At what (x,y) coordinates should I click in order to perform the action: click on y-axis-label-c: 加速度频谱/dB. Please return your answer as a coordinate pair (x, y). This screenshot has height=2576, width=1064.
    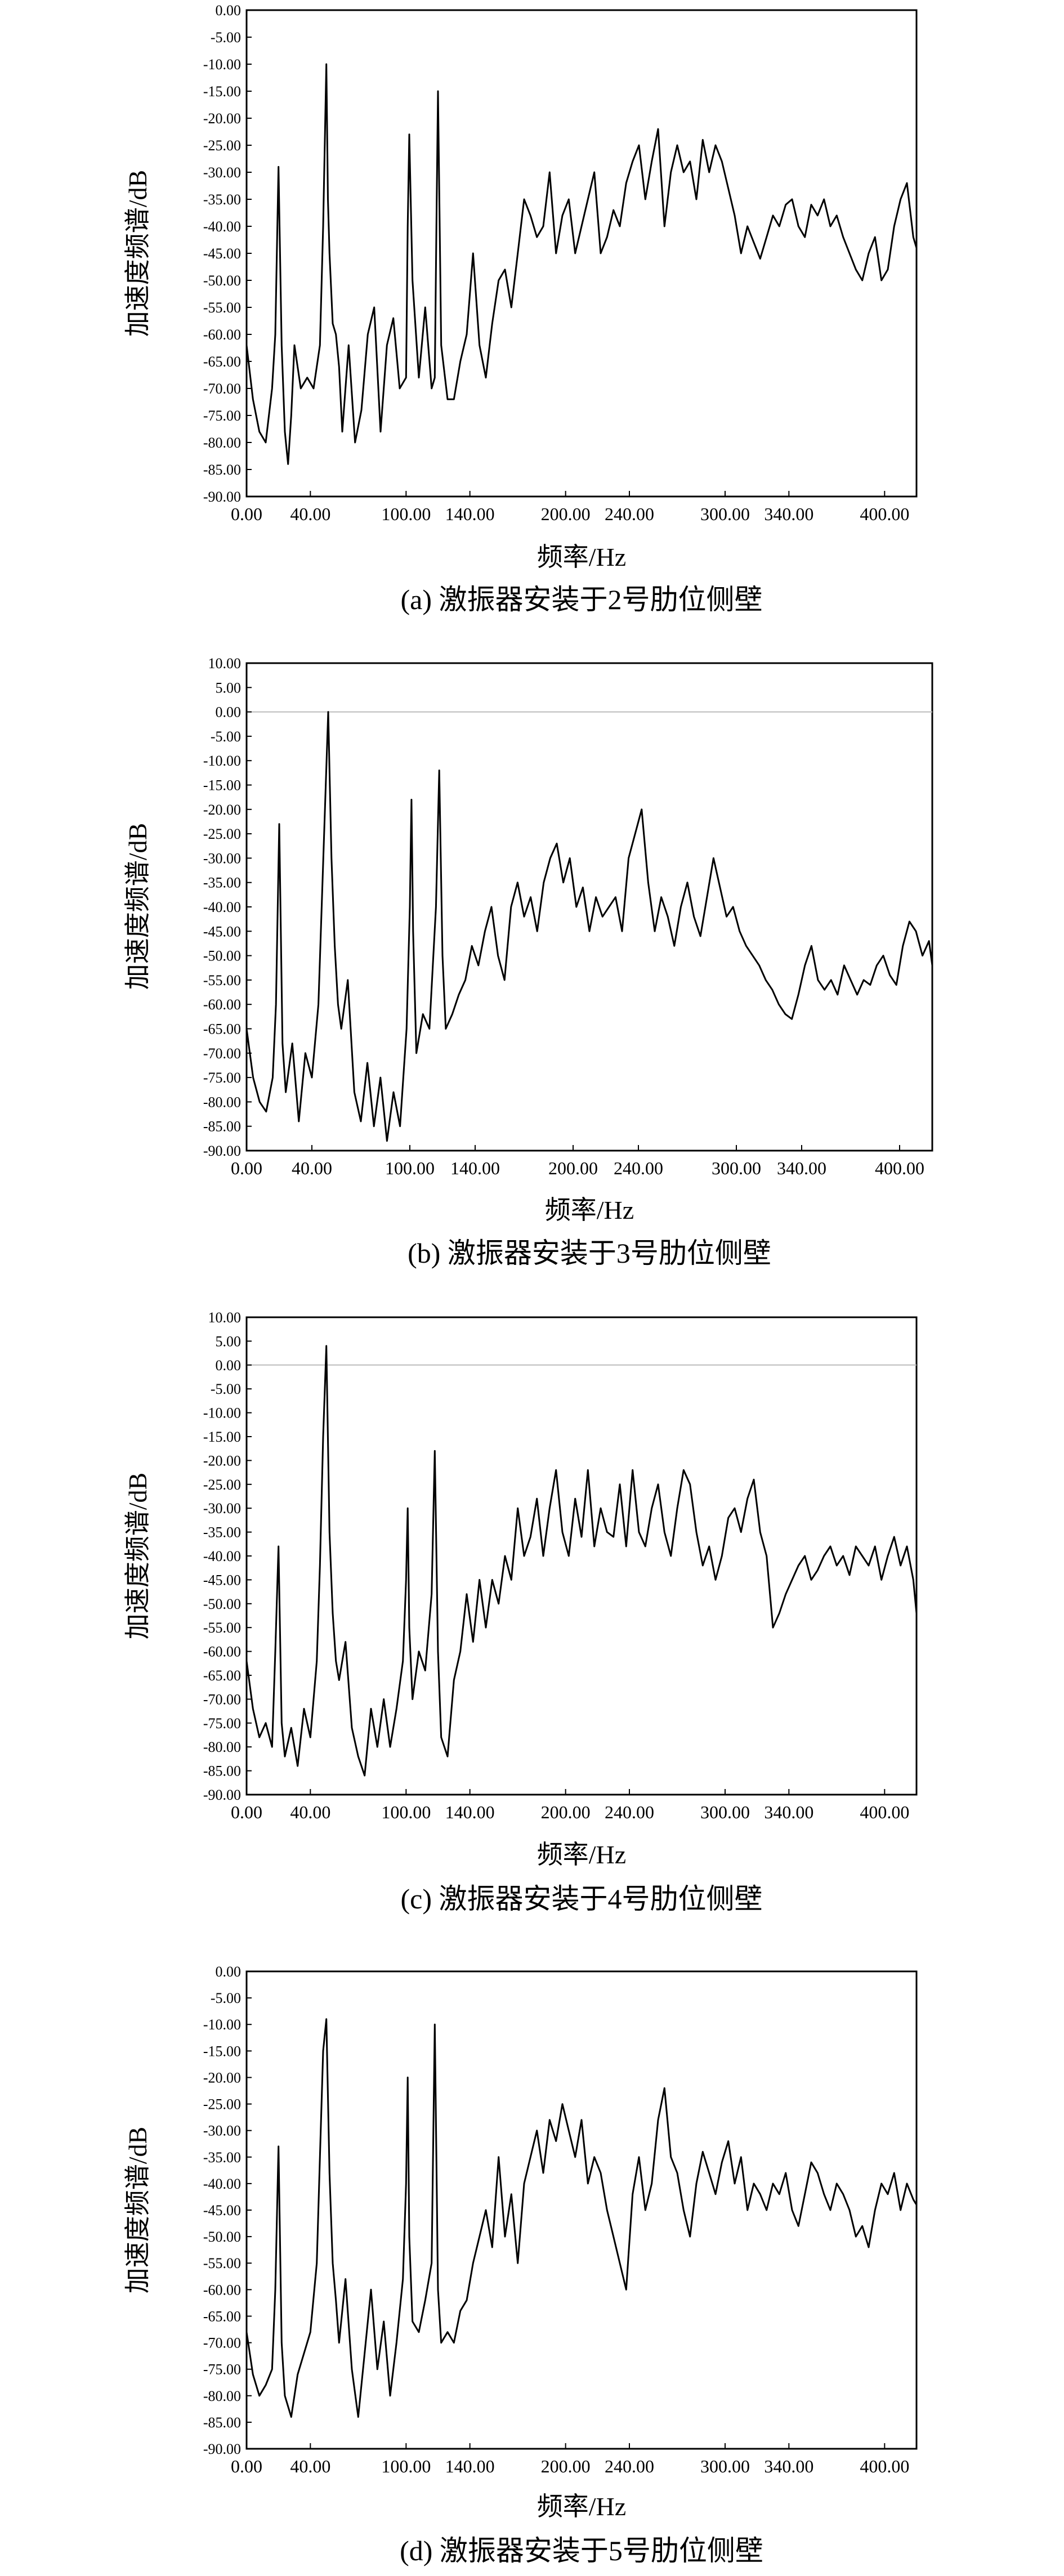
    Looking at the image, I should click on (138, 1556).